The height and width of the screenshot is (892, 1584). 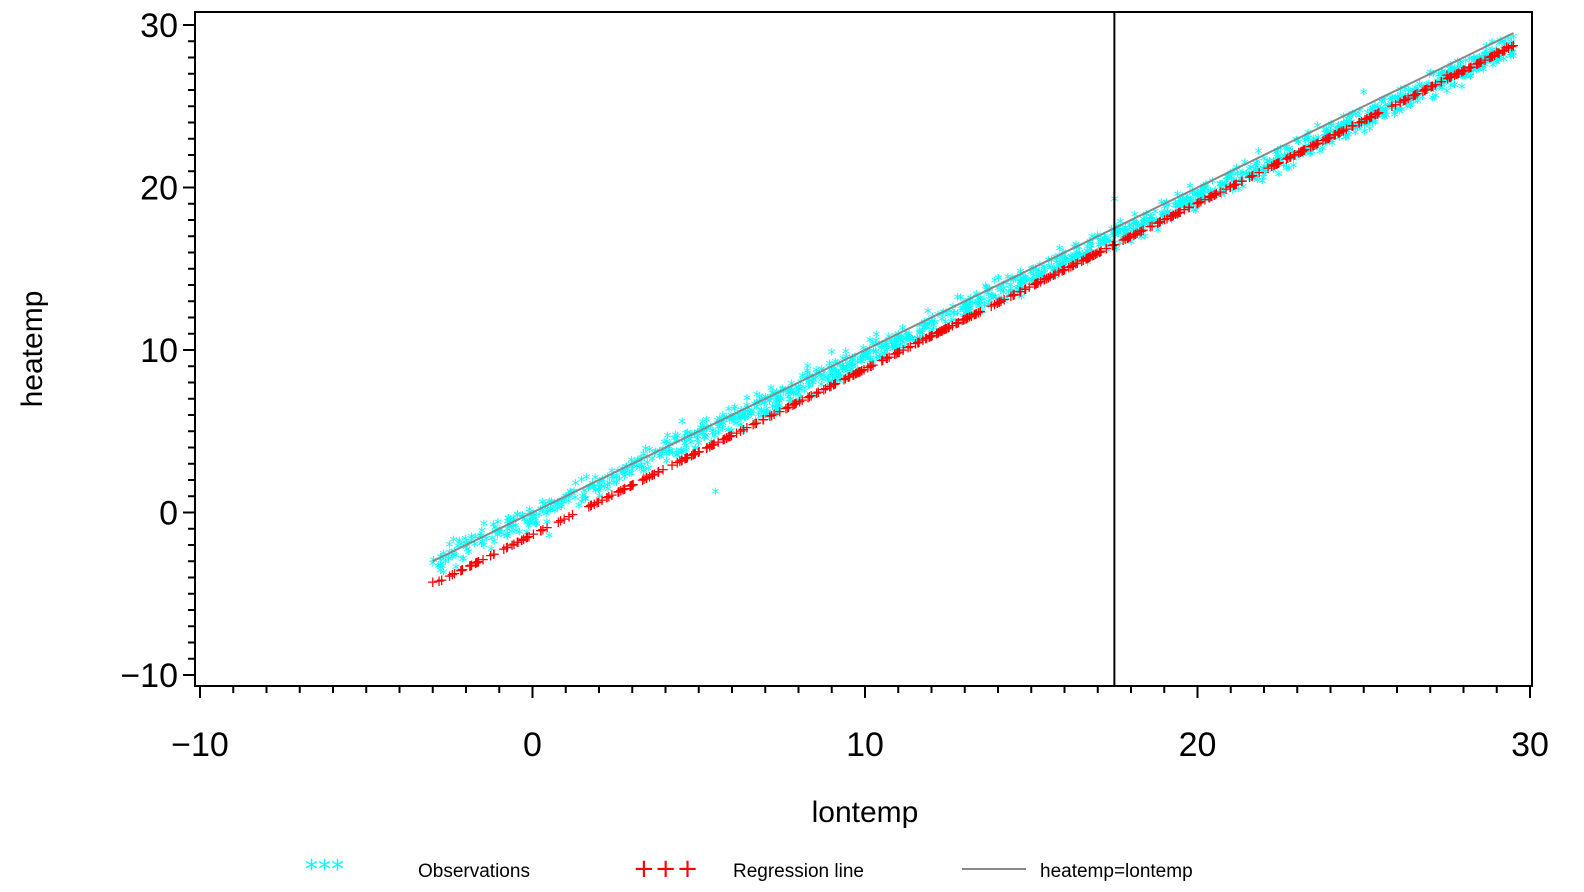 What do you see at coordinates (1116, 871) in the screenshot?
I see `legend-identity-label: heatemp=lontemp` at bounding box center [1116, 871].